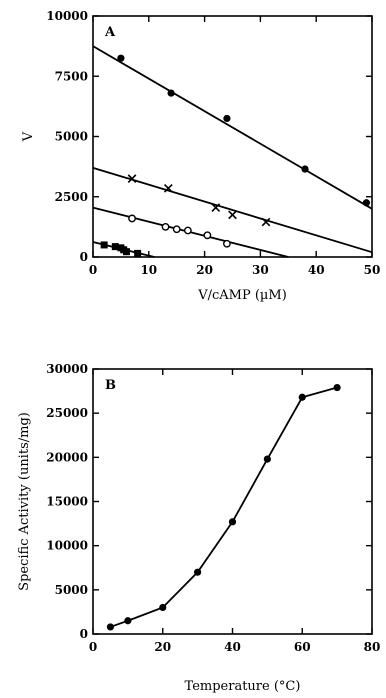 The height and width of the screenshot is (698, 386). What do you see at coordinates (71, 76) in the screenshot?
I see `panel-a-ytick-label: 7500` at bounding box center [71, 76].